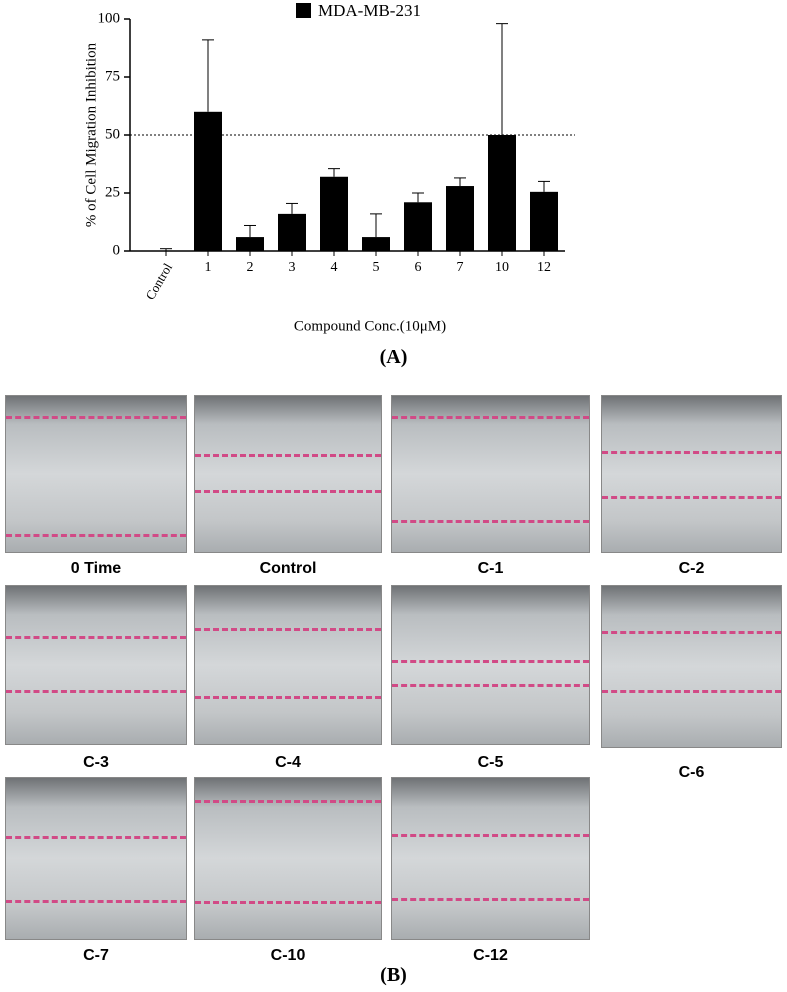  Describe the element at coordinates (158, 281) in the screenshot. I see `x-tick-label: Control` at that location.